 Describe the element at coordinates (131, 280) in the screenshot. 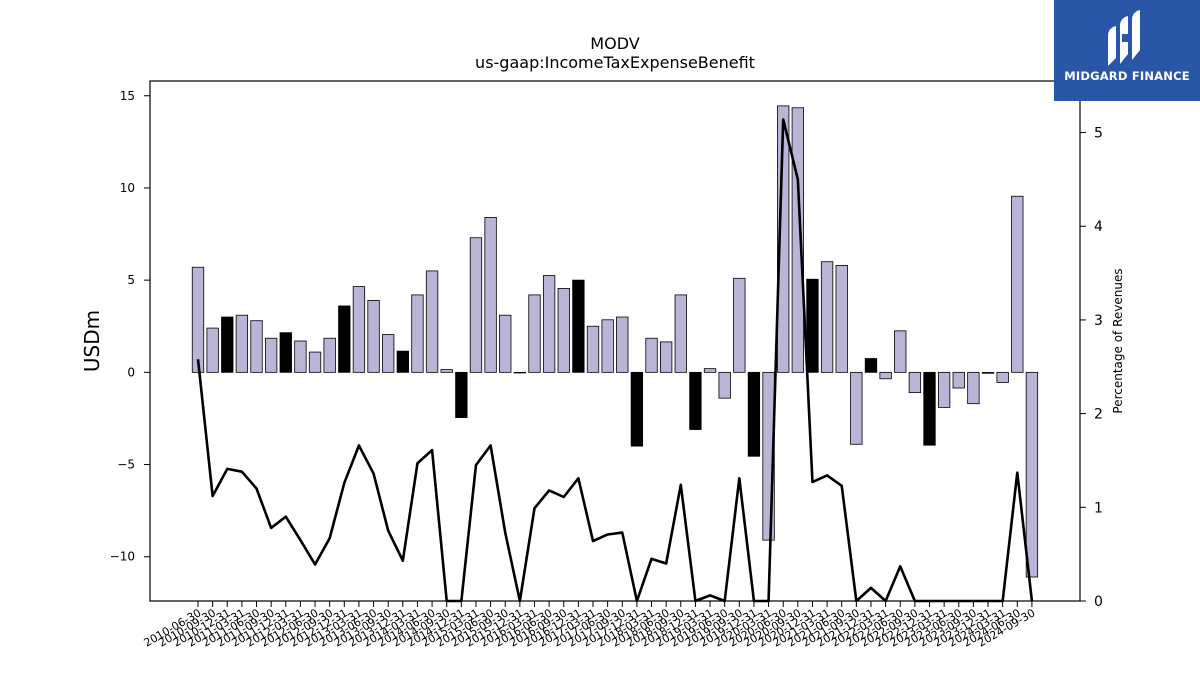

I see `y-tick-label: 5` at that location.